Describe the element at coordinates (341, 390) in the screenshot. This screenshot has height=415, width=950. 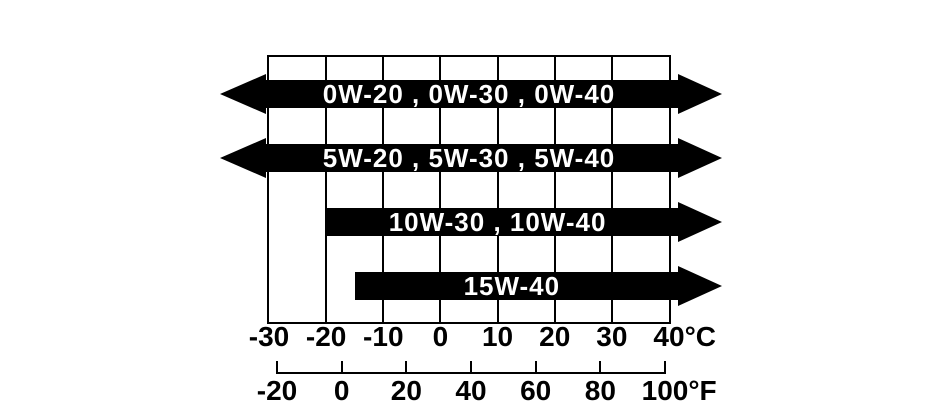
I see `f-axis-tick-label: 0` at that location.